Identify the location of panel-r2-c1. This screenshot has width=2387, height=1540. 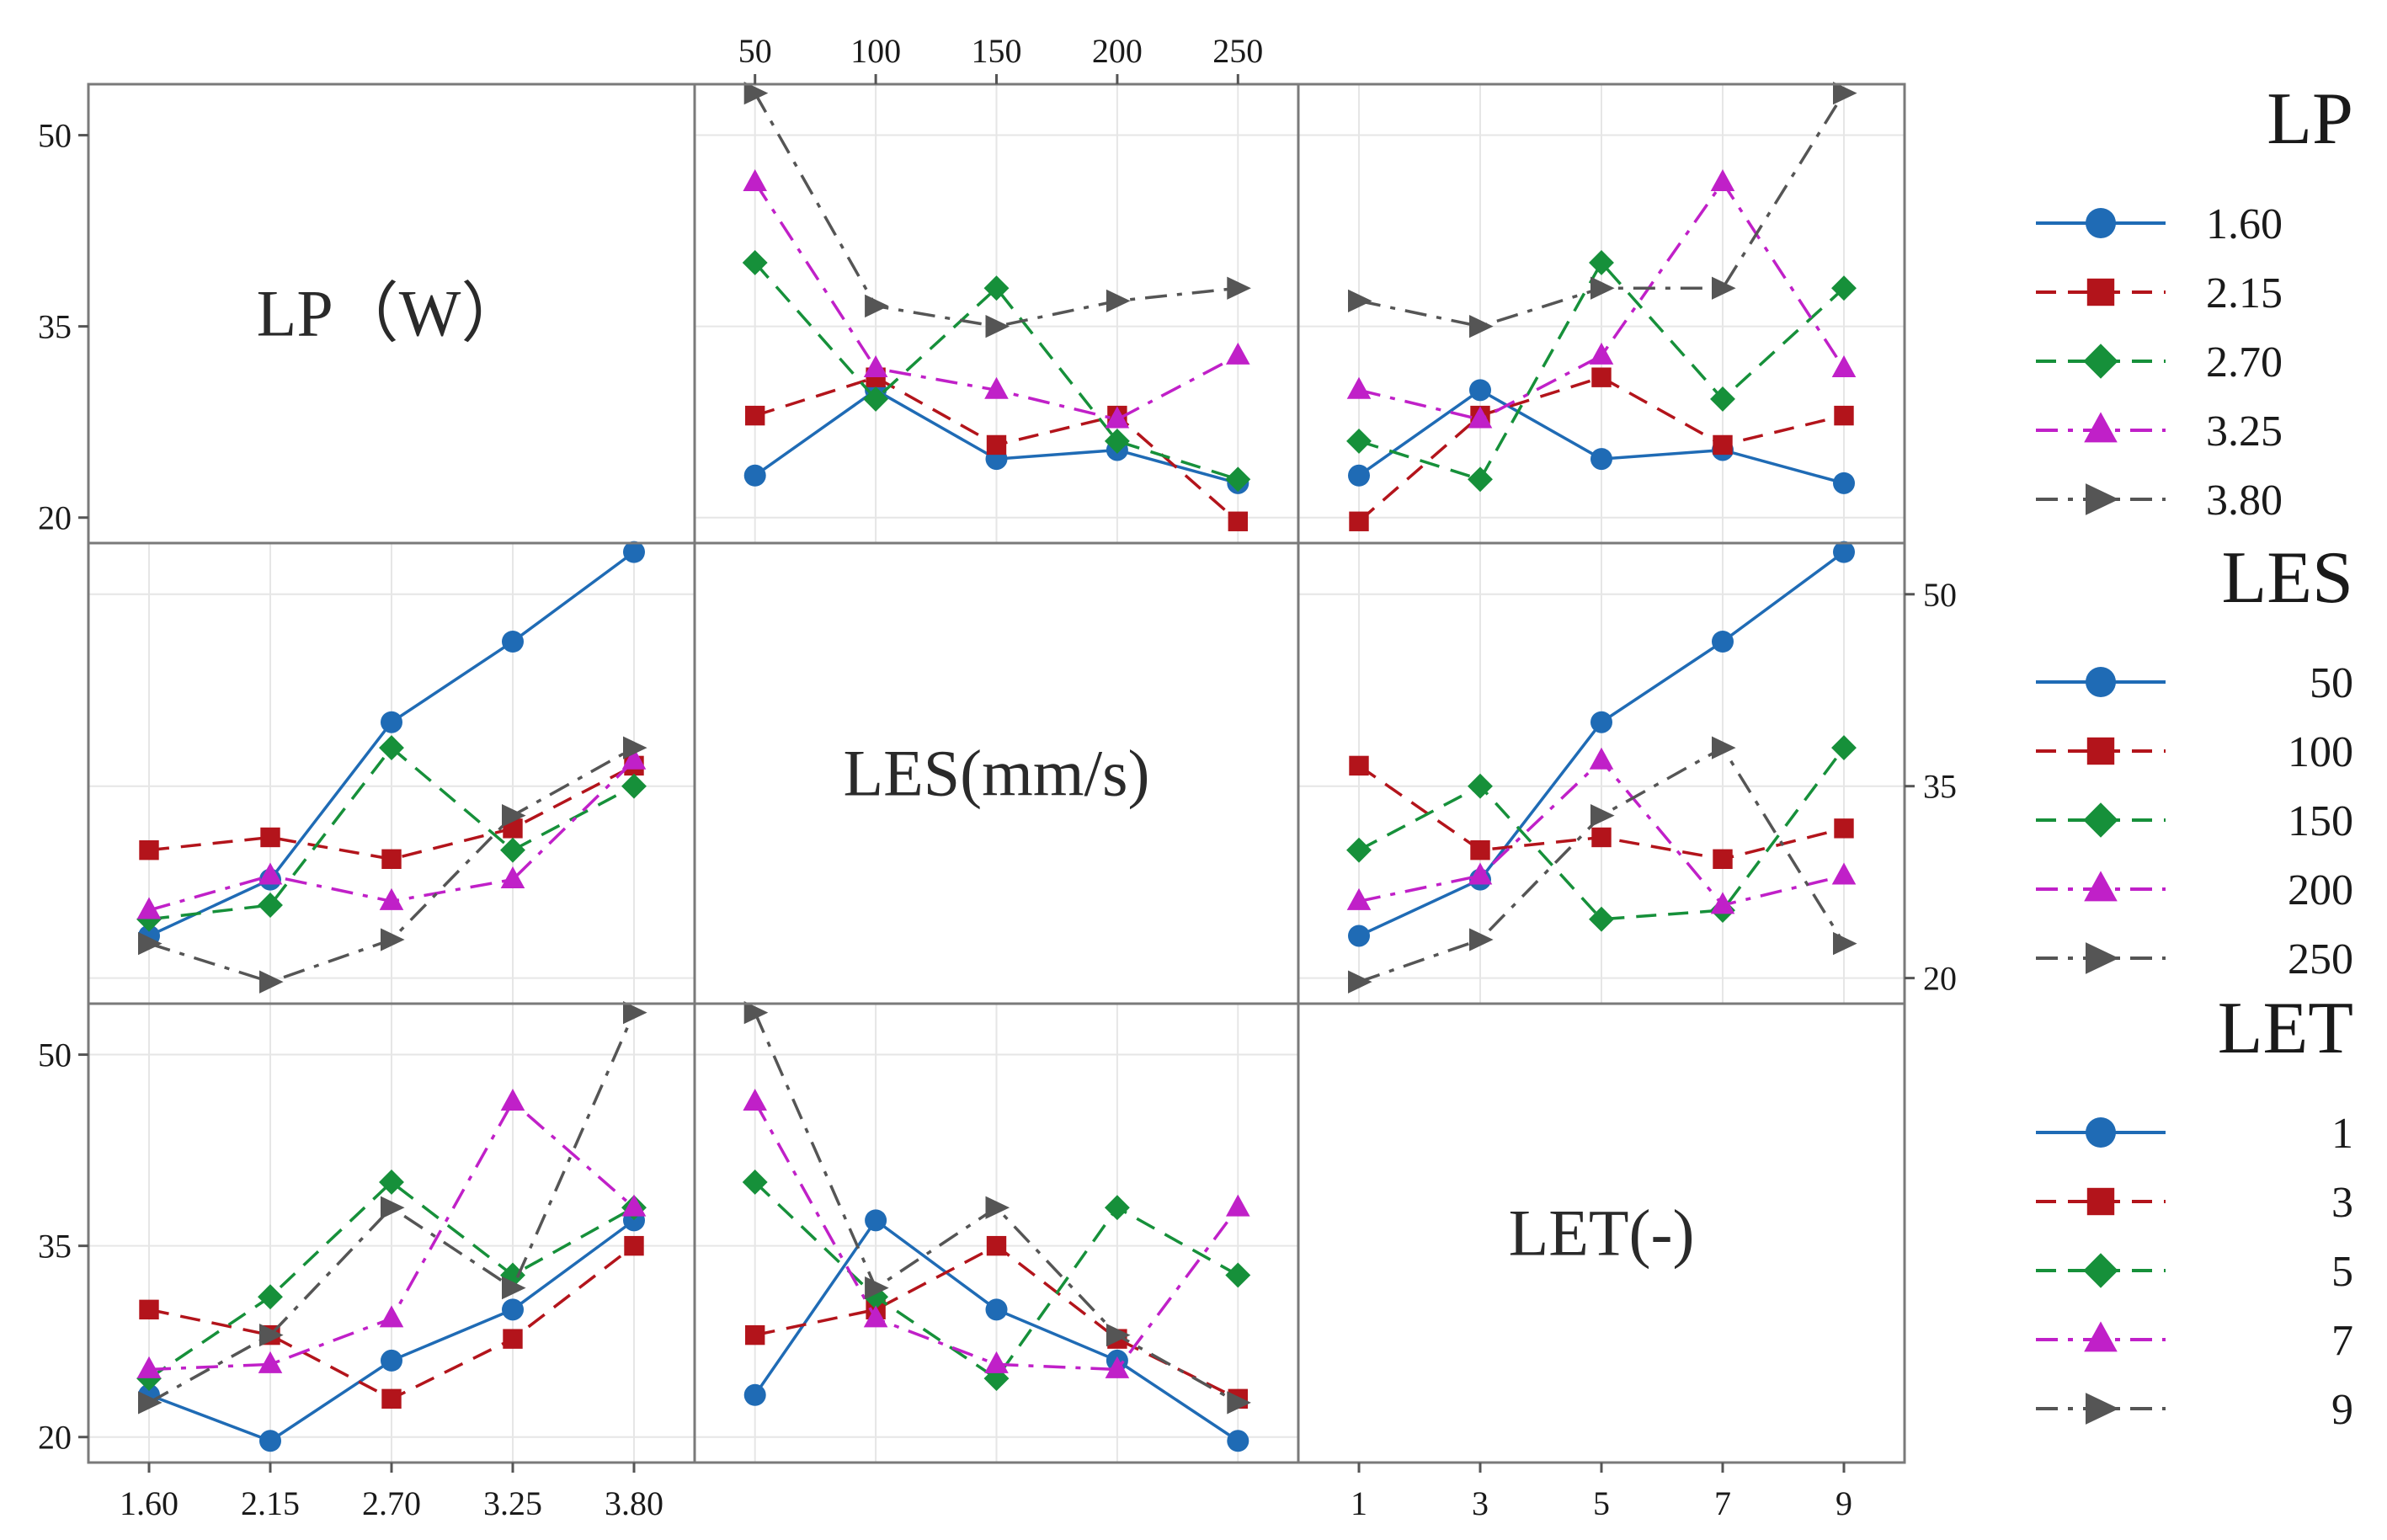
(392, 773).